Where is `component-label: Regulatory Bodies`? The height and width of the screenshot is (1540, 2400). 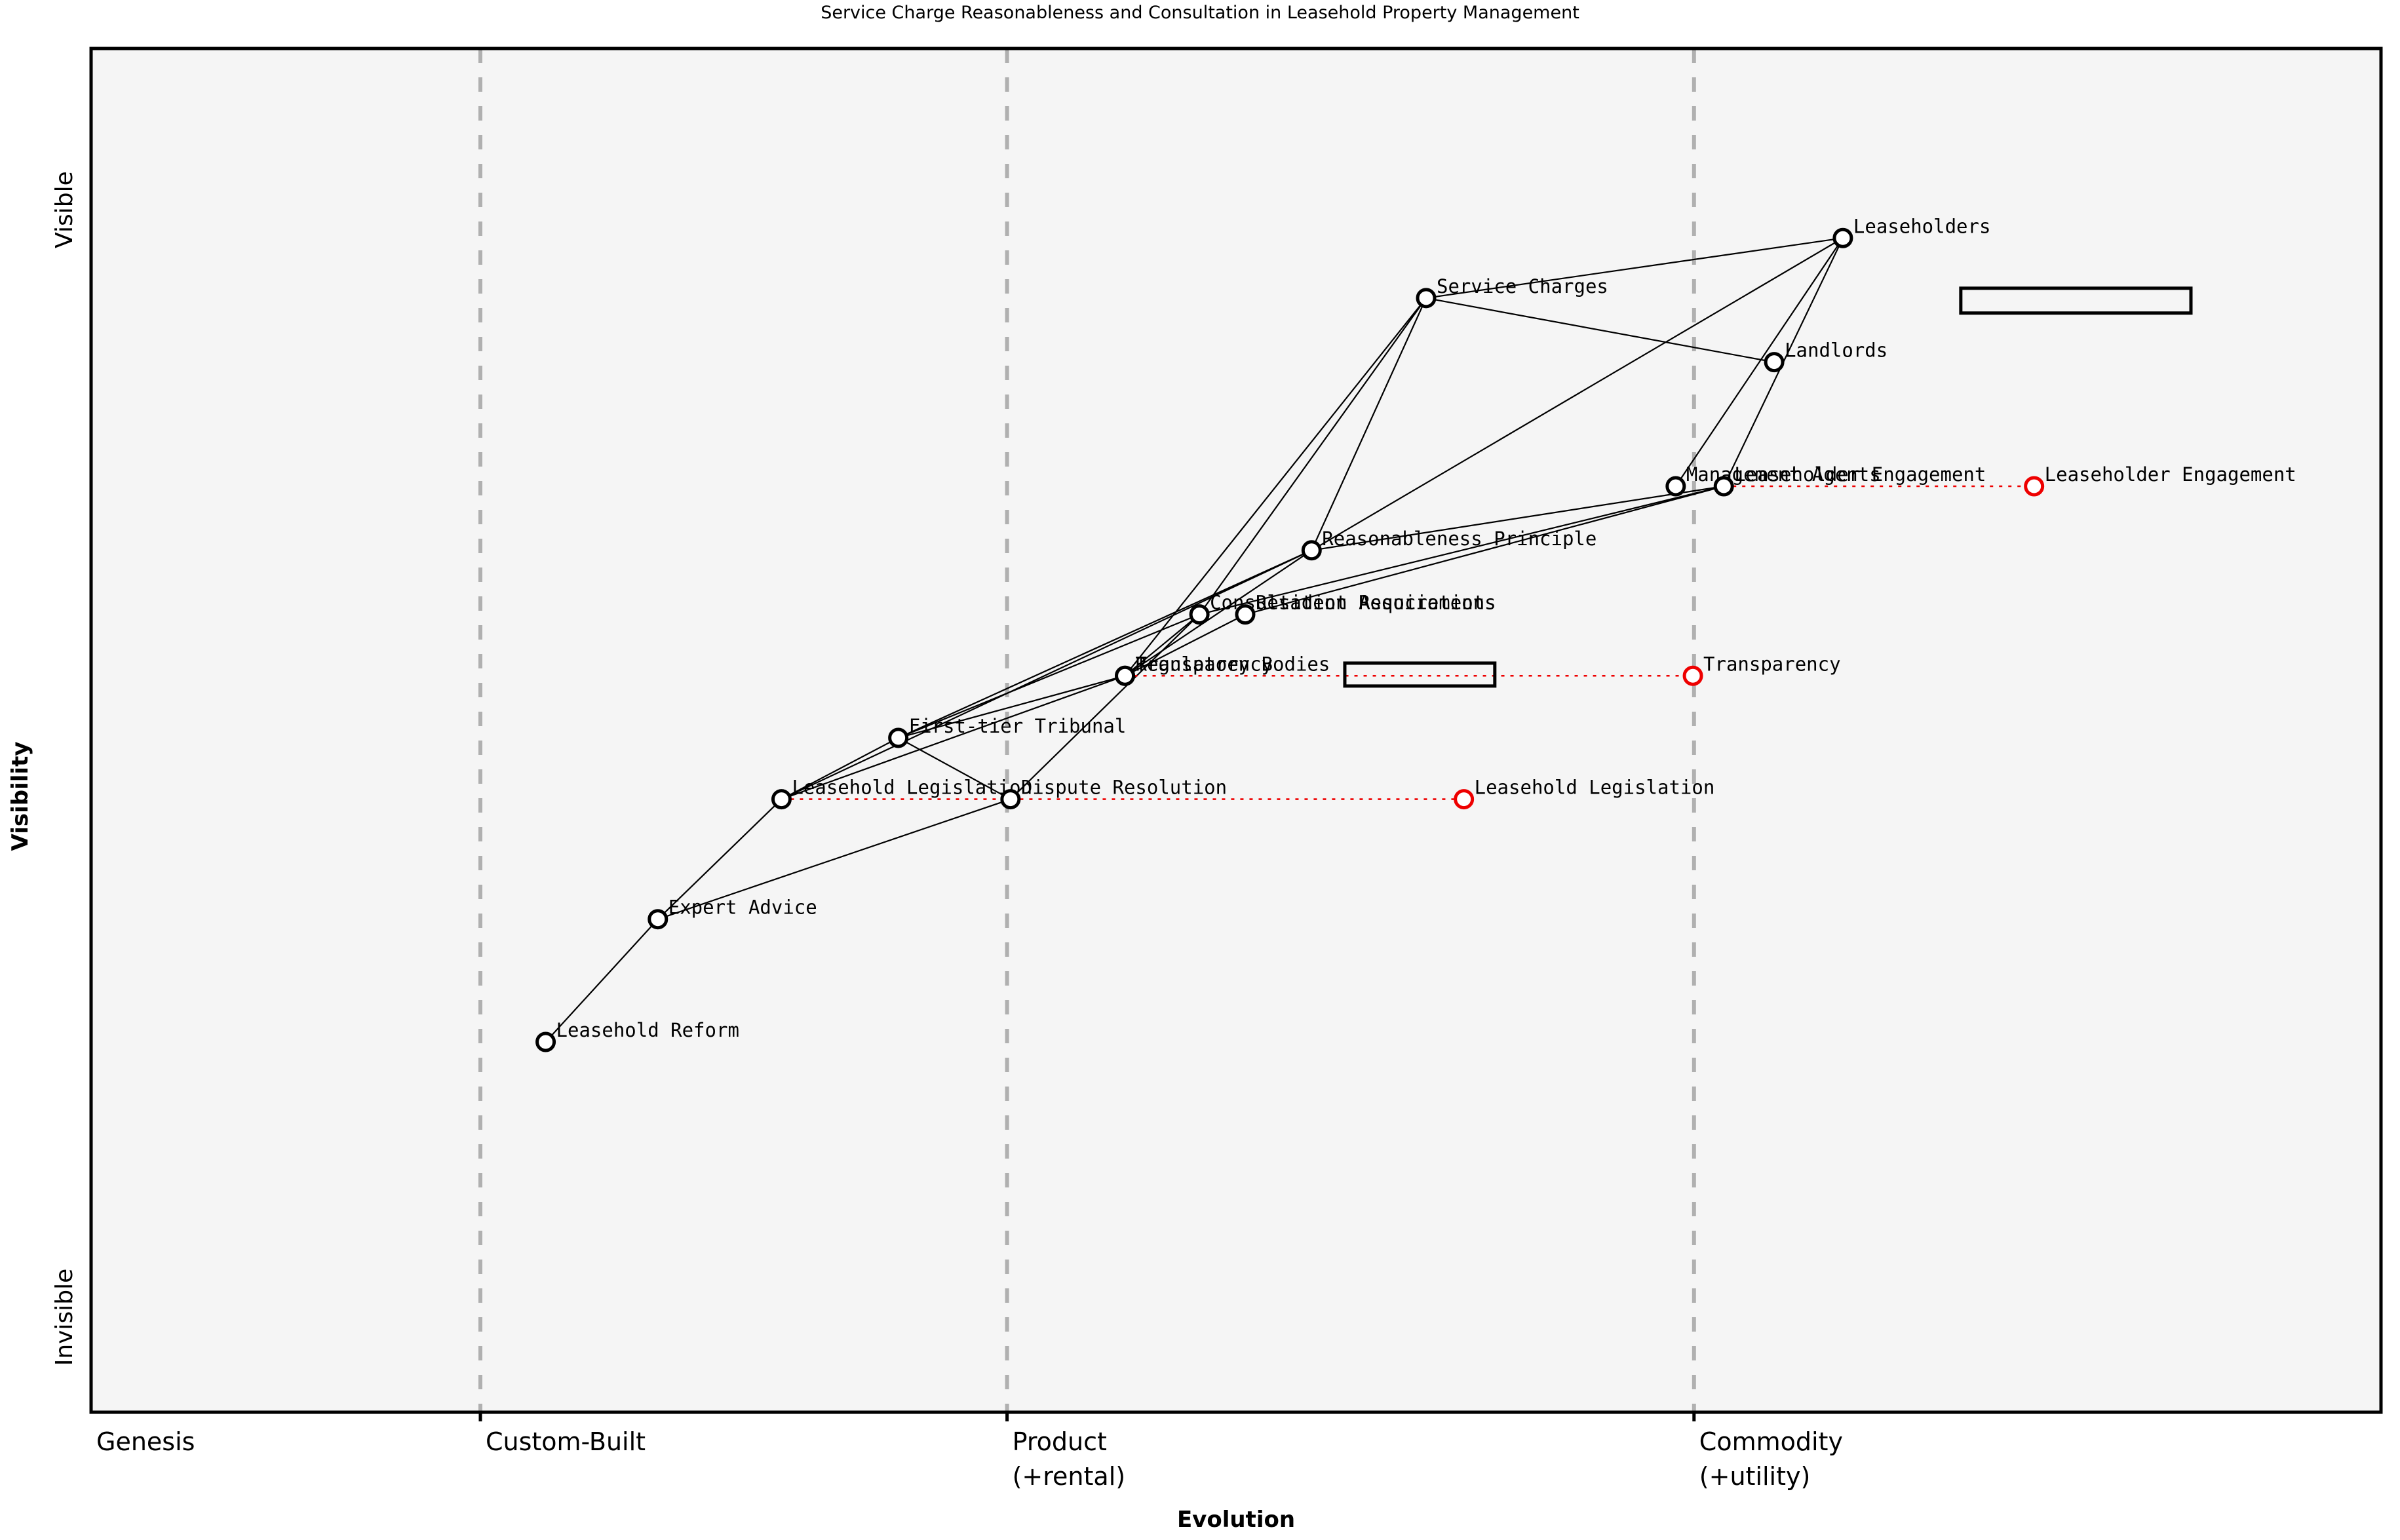
component-label: Regulatory Bodies is located at coordinates (1233, 664).